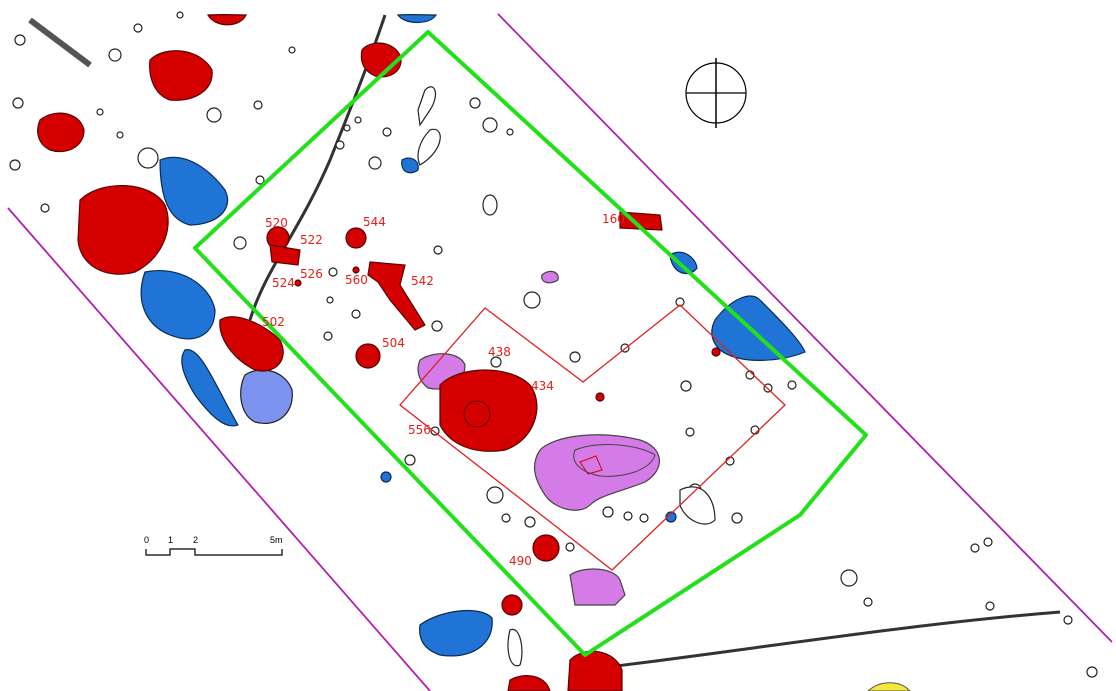  Describe the element at coordinates (311, 240) in the screenshot. I see `feature-label: 522` at that location.